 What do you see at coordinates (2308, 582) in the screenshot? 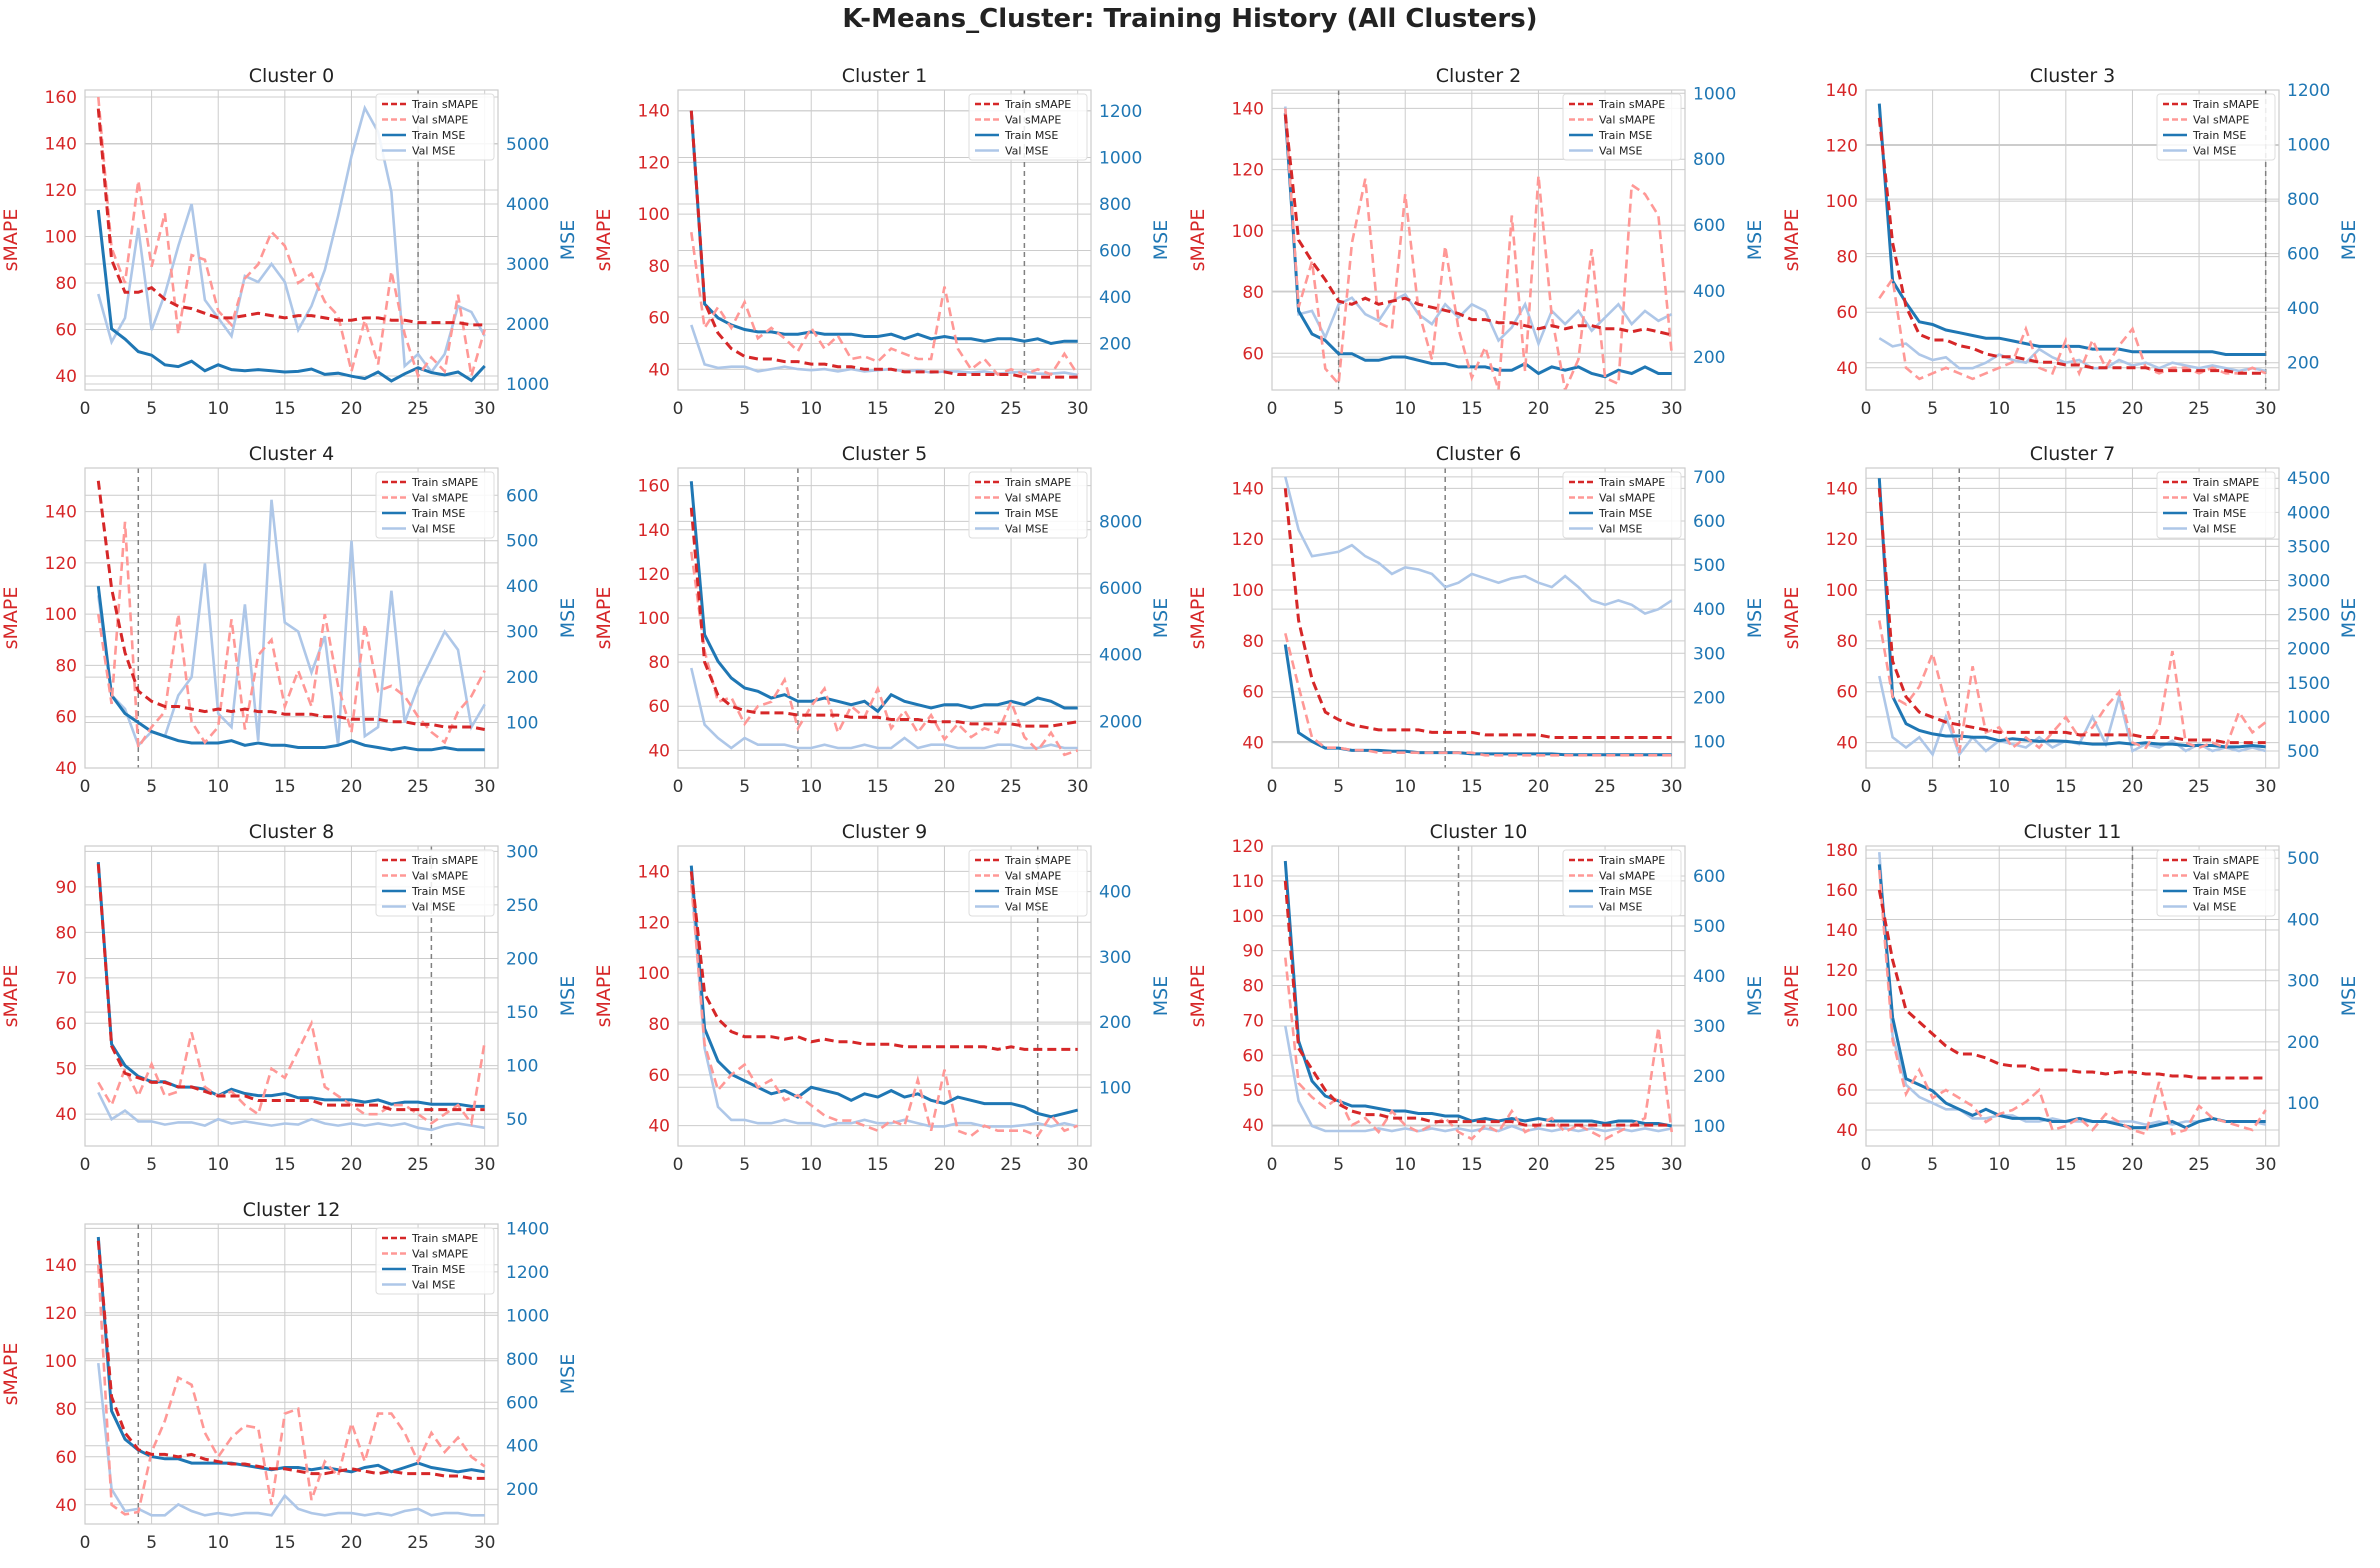
I see `y2-tick-label: 3000` at bounding box center [2308, 582].